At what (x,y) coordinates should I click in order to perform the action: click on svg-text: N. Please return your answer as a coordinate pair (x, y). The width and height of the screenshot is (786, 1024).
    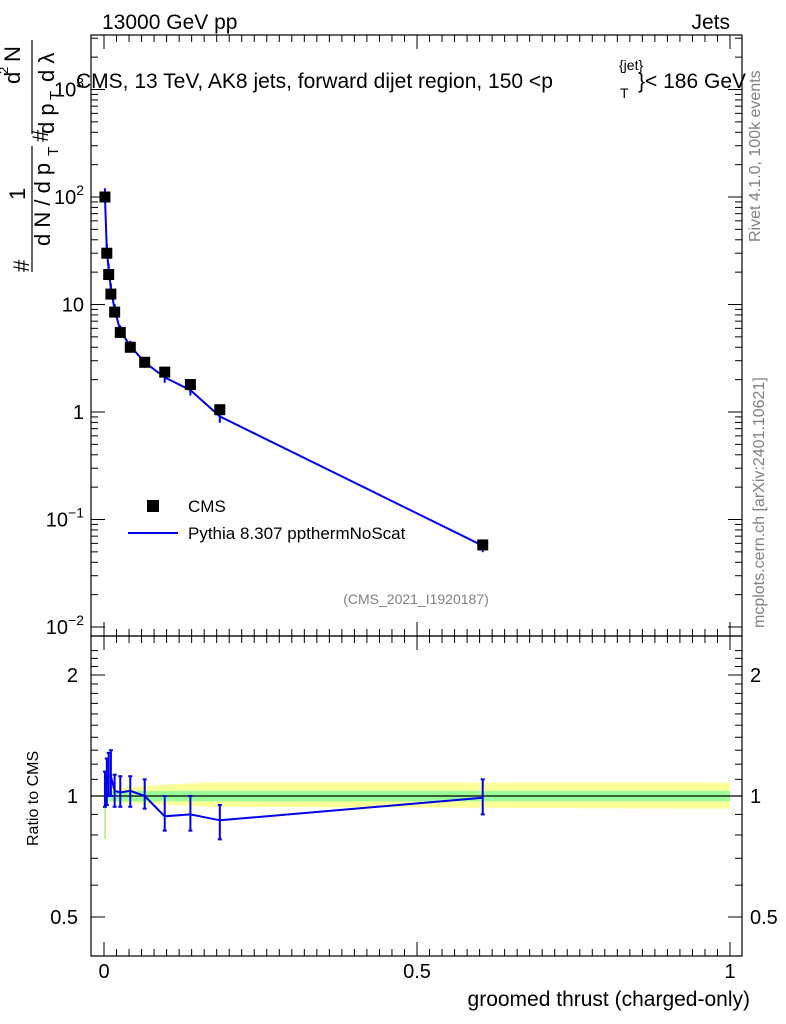
    Looking at the image, I should click on (12, 54).